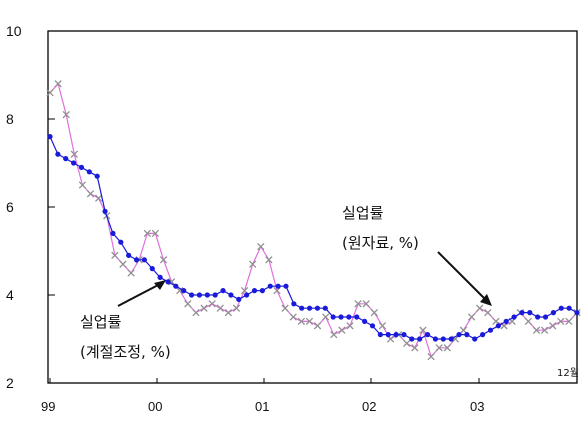 The image size is (582, 424). What do you see at coordinates (101, 322) in the screenshot?
I see `annotation-sa-line1: 실업률` at bounding box center [101, 322].